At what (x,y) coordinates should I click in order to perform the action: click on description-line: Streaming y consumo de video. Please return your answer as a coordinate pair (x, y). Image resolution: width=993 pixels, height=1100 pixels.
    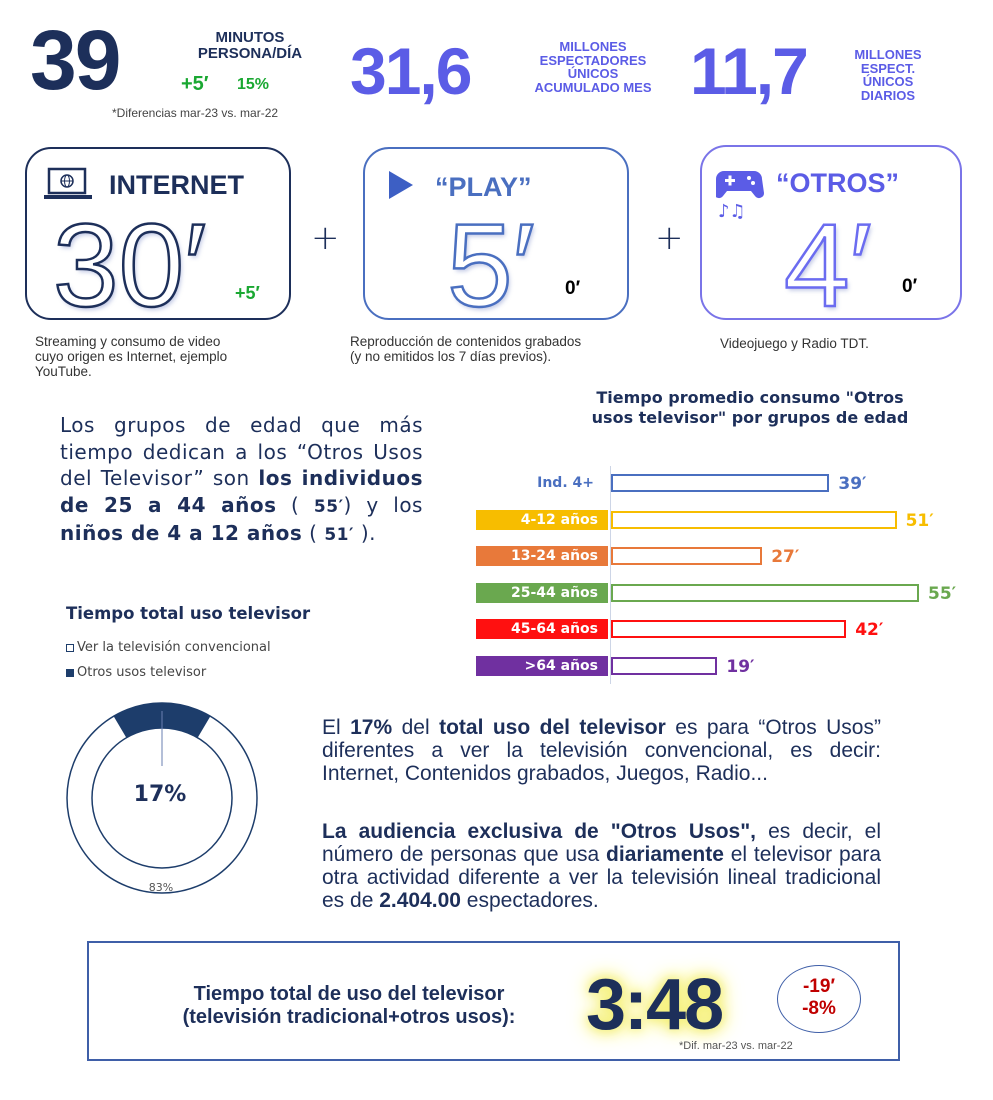
    Looking at the image, I should click on (128, 341).